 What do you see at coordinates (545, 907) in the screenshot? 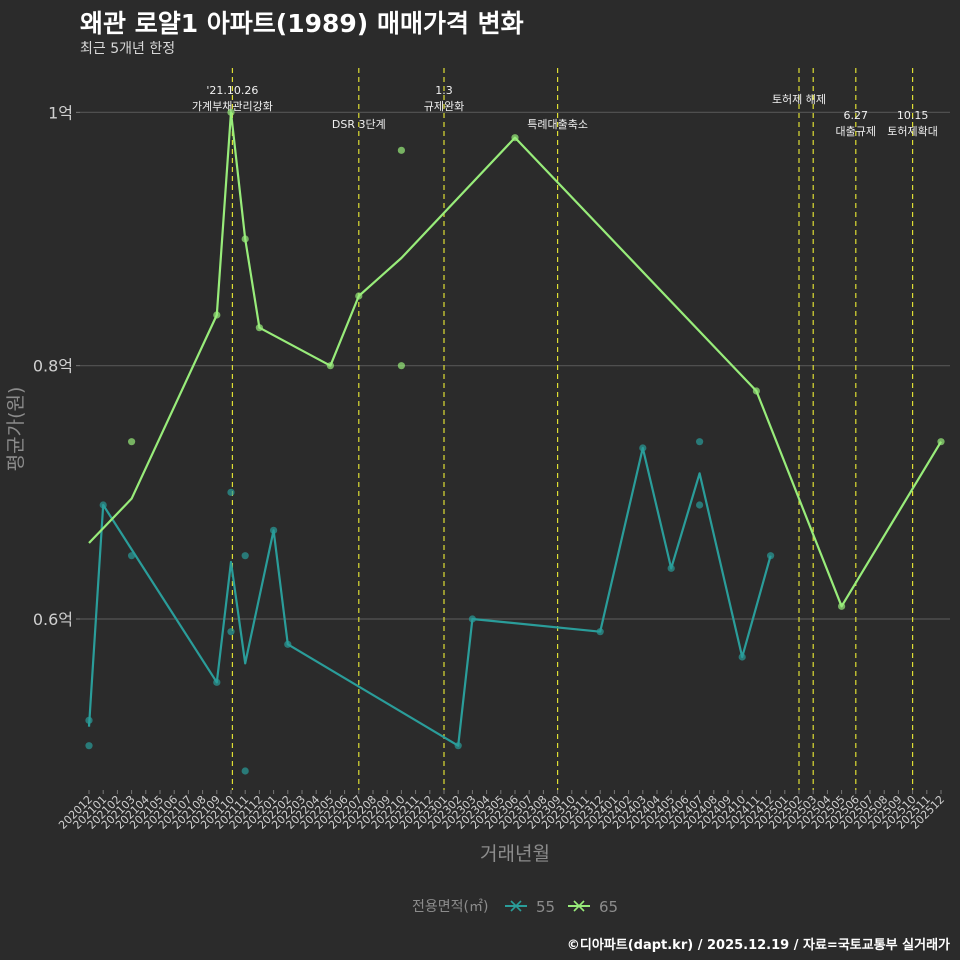
I see `legend-label: 55` at bounding box center [545, 907].